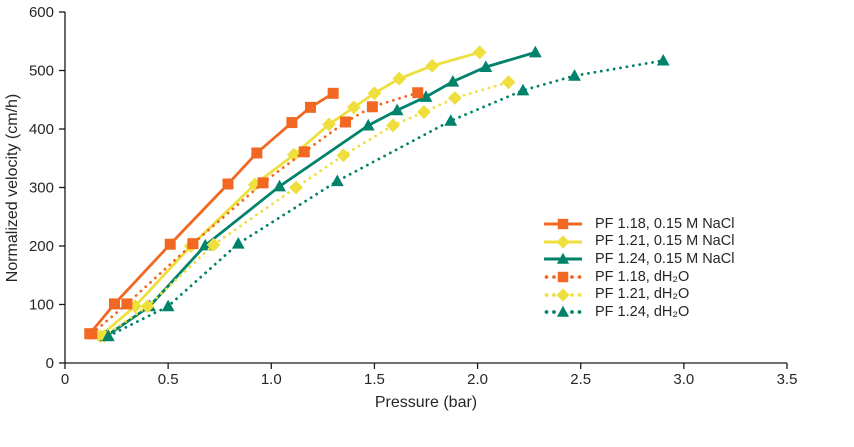 The width and height of the screenshot is (854, 447). I want to click on y-tick-label: 300, so click(41, 188).